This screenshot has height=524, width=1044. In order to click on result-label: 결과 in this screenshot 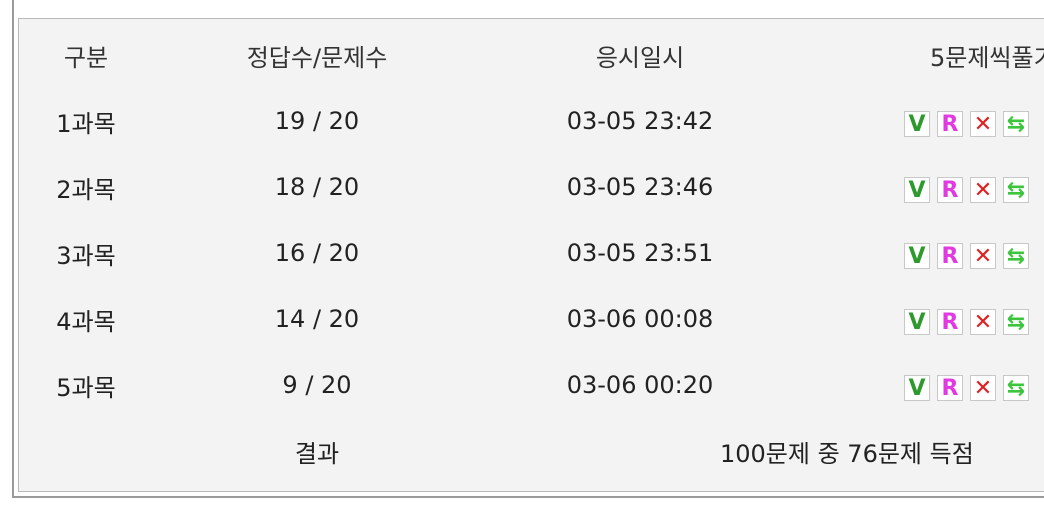, I will do `click(317, 453)`.